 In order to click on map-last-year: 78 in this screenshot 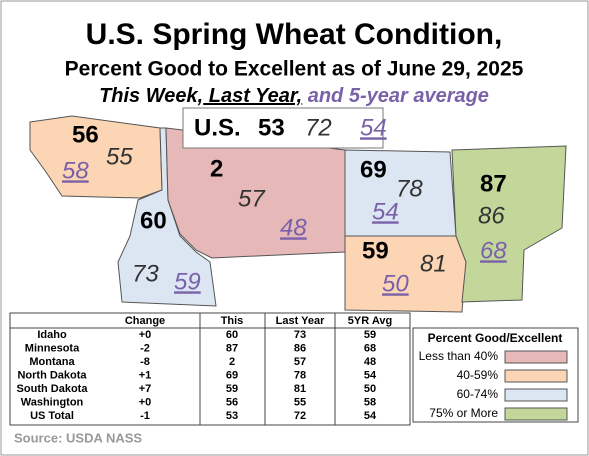, I will do `click(409, 188)`.